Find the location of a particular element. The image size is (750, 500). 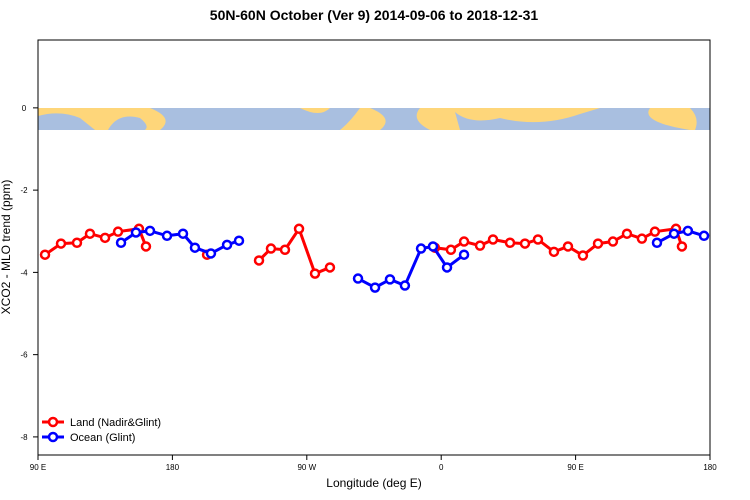

series-line is located at coordinates (364, 250).